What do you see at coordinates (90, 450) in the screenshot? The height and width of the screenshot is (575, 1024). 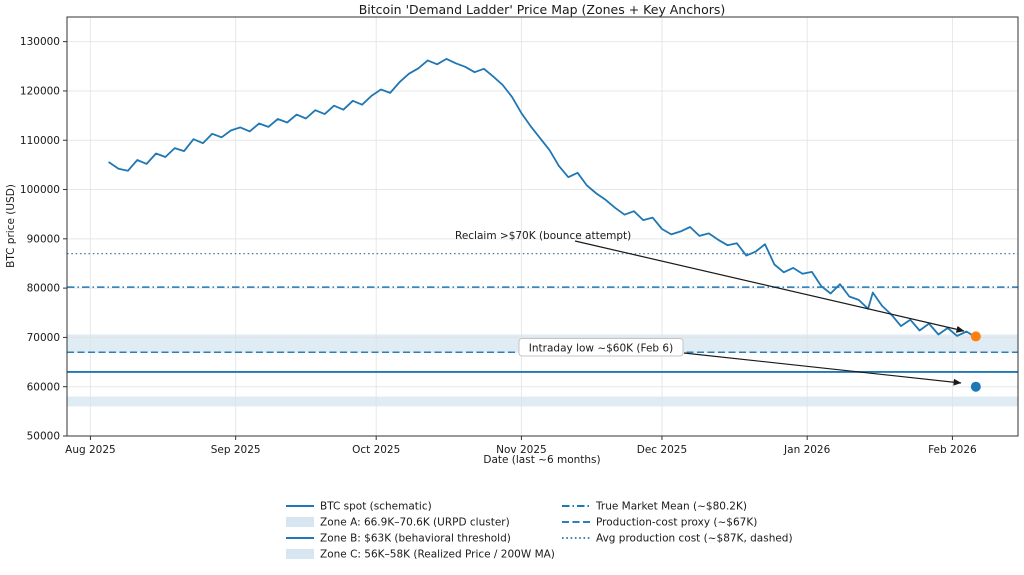 I see `x-tick-label: Aug 2025` at bounding box center [90, 450].